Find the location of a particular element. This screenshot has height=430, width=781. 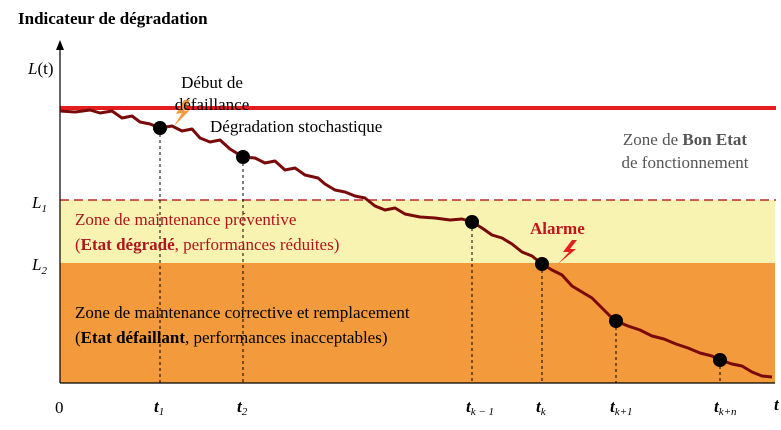

y-arrow is located at coordinates (60, 45).